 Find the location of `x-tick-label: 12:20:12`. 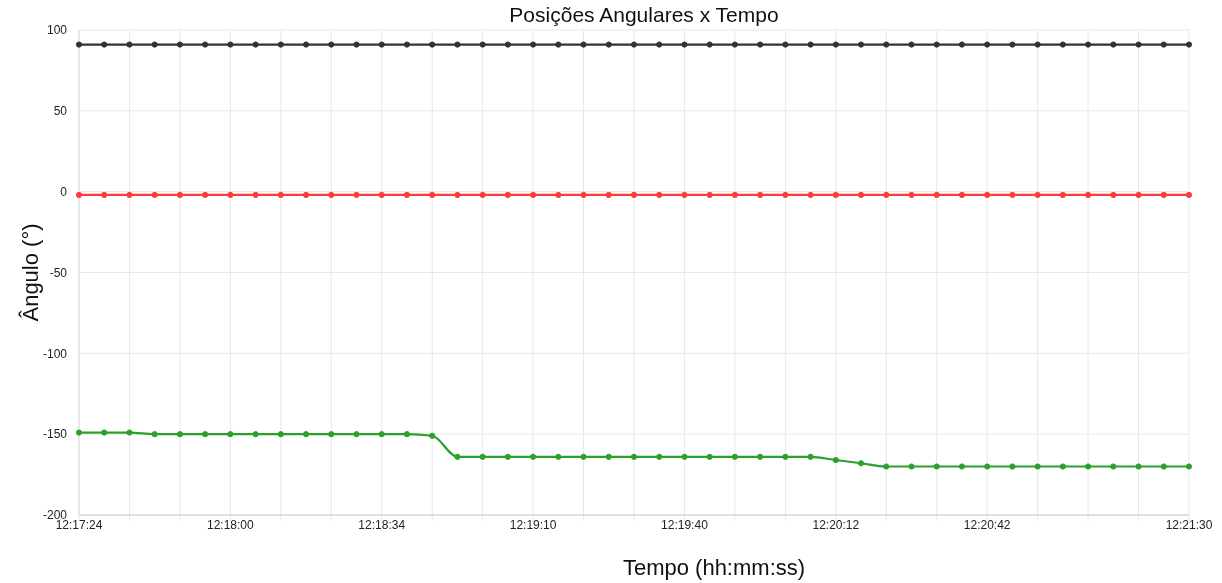

x-tick-label: 12:20:12 is located at coordinates (836, 525).